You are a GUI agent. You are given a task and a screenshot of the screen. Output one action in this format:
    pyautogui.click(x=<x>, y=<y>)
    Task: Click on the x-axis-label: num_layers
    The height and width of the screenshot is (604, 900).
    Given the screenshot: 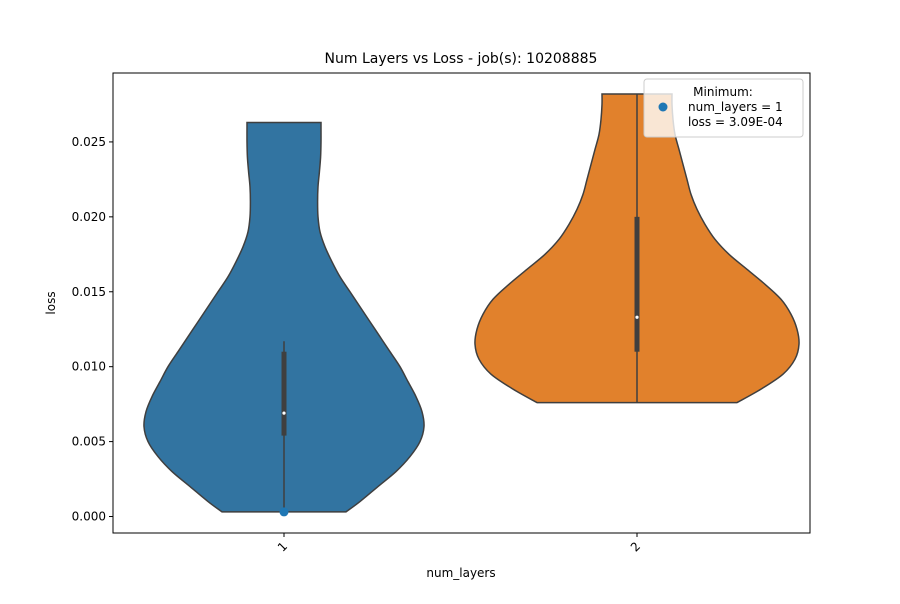 What is the action you would take?
    pyautogui.click(x=460, y=573)
    